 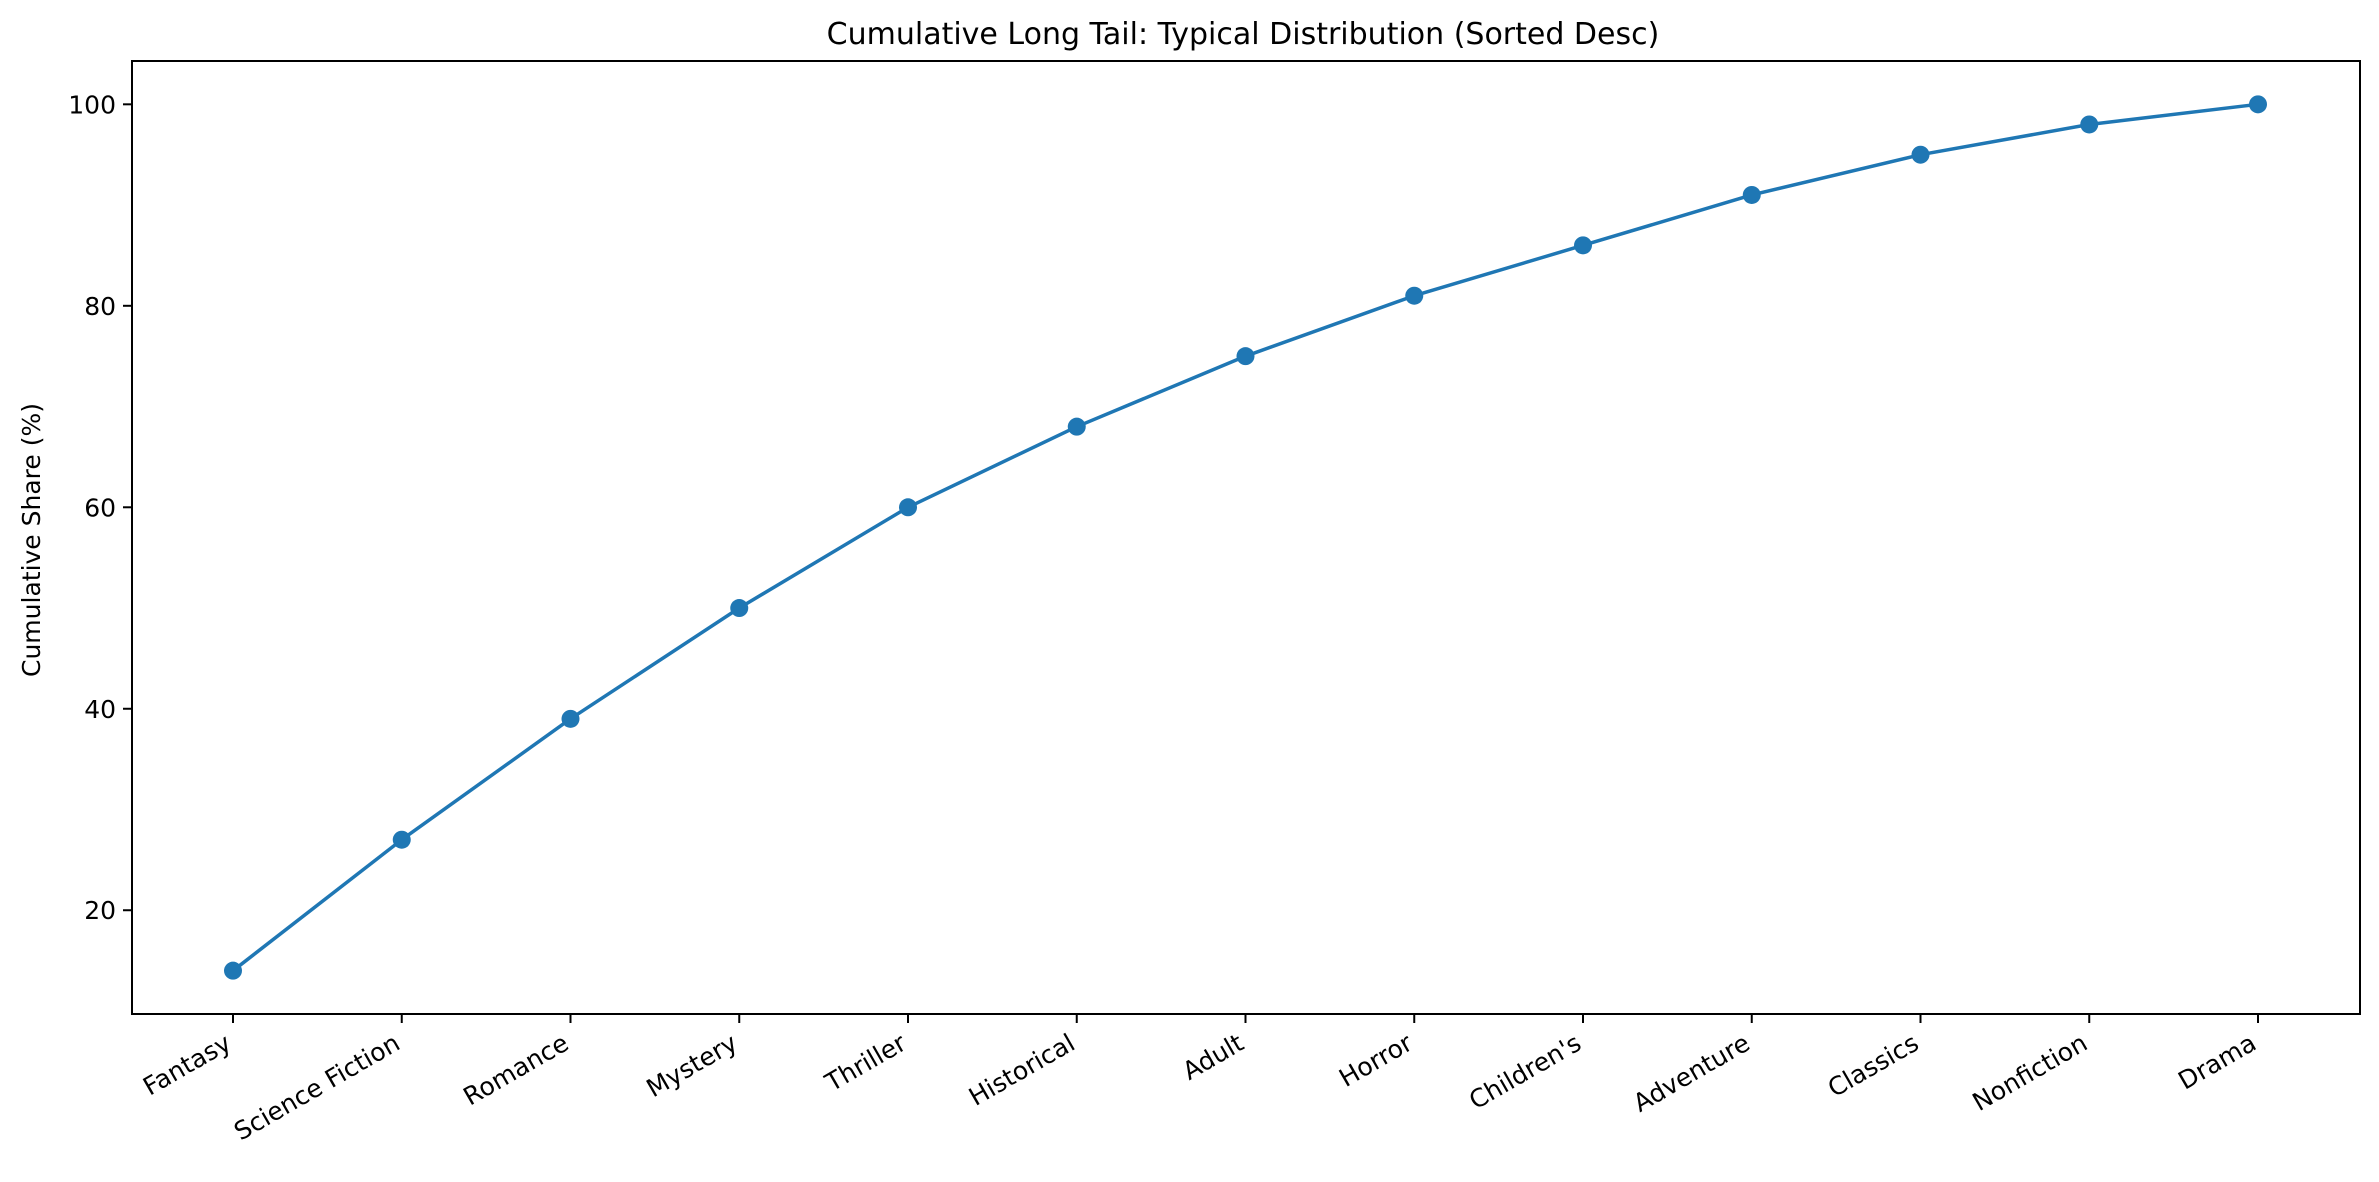 I want to click on y-axis-label: Cumulative Share (%), so click(x=31, y=540).